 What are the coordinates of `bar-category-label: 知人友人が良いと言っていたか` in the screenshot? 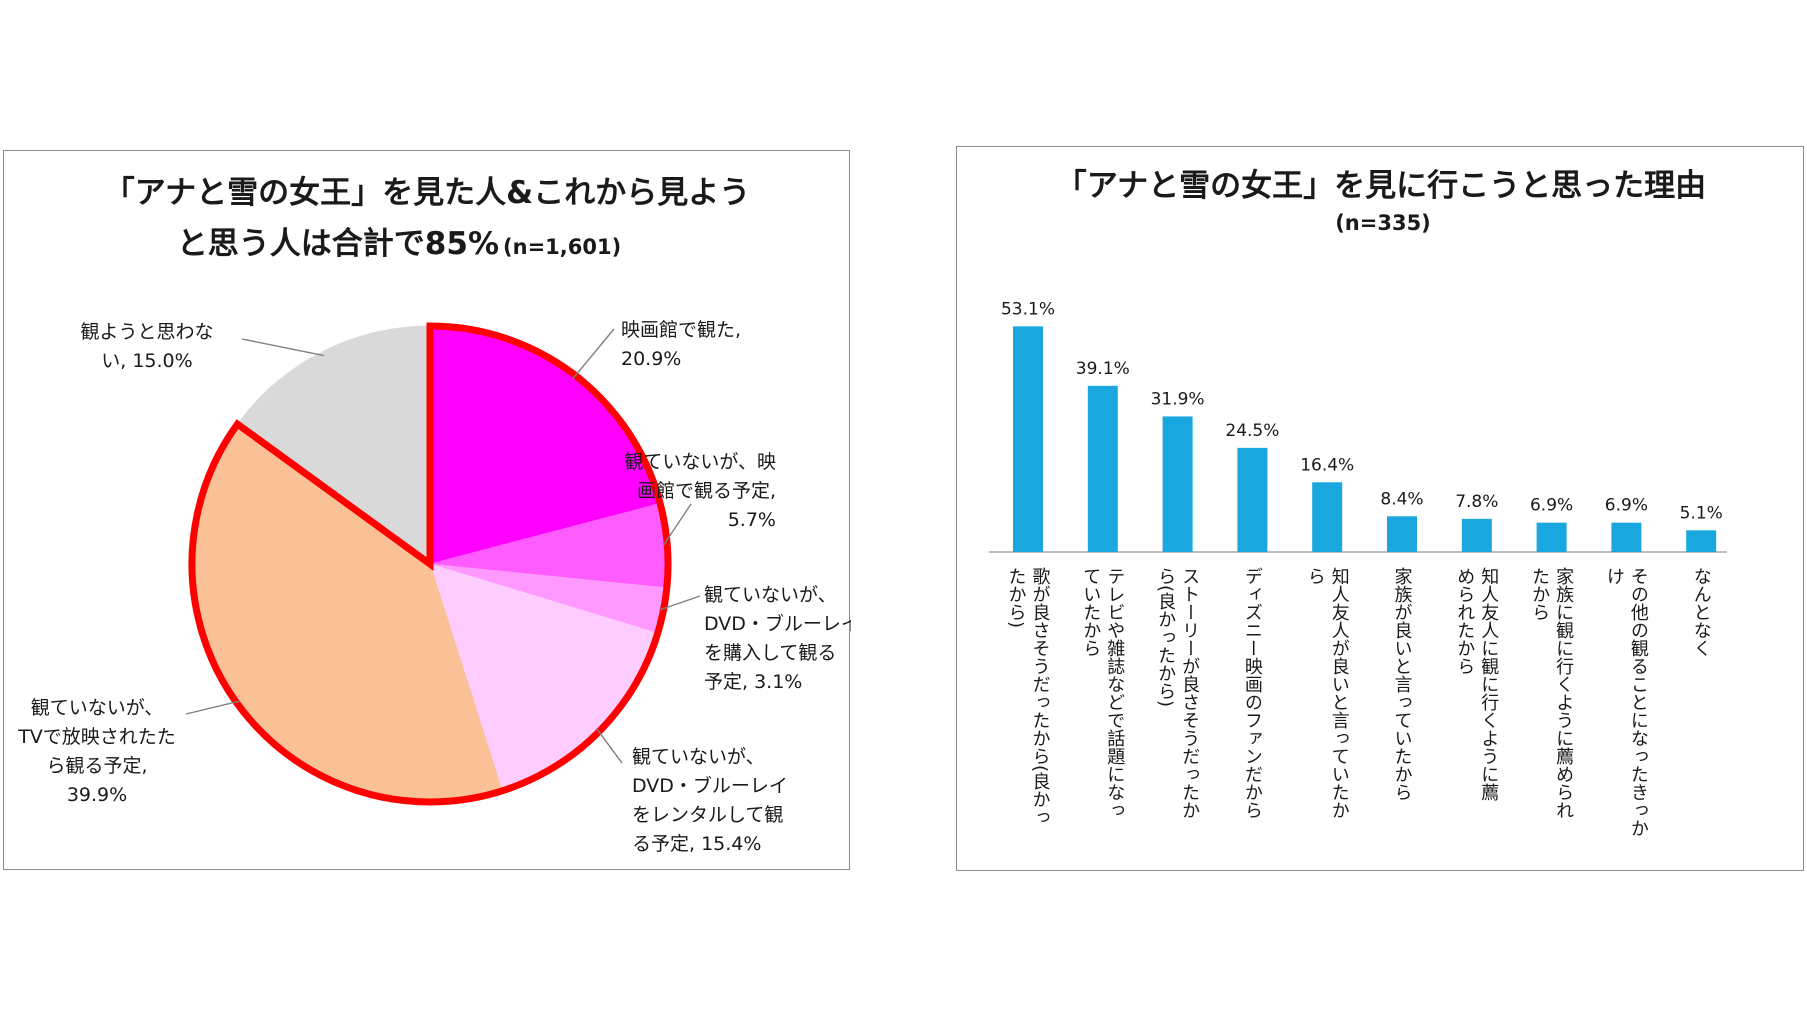 It's located at (1339, 693).